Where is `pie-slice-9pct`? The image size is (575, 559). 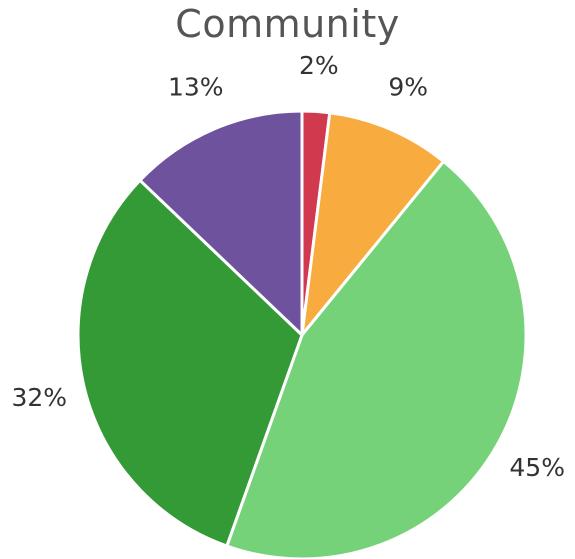
pie-slice-9pct is located at coordinates (373, 224).